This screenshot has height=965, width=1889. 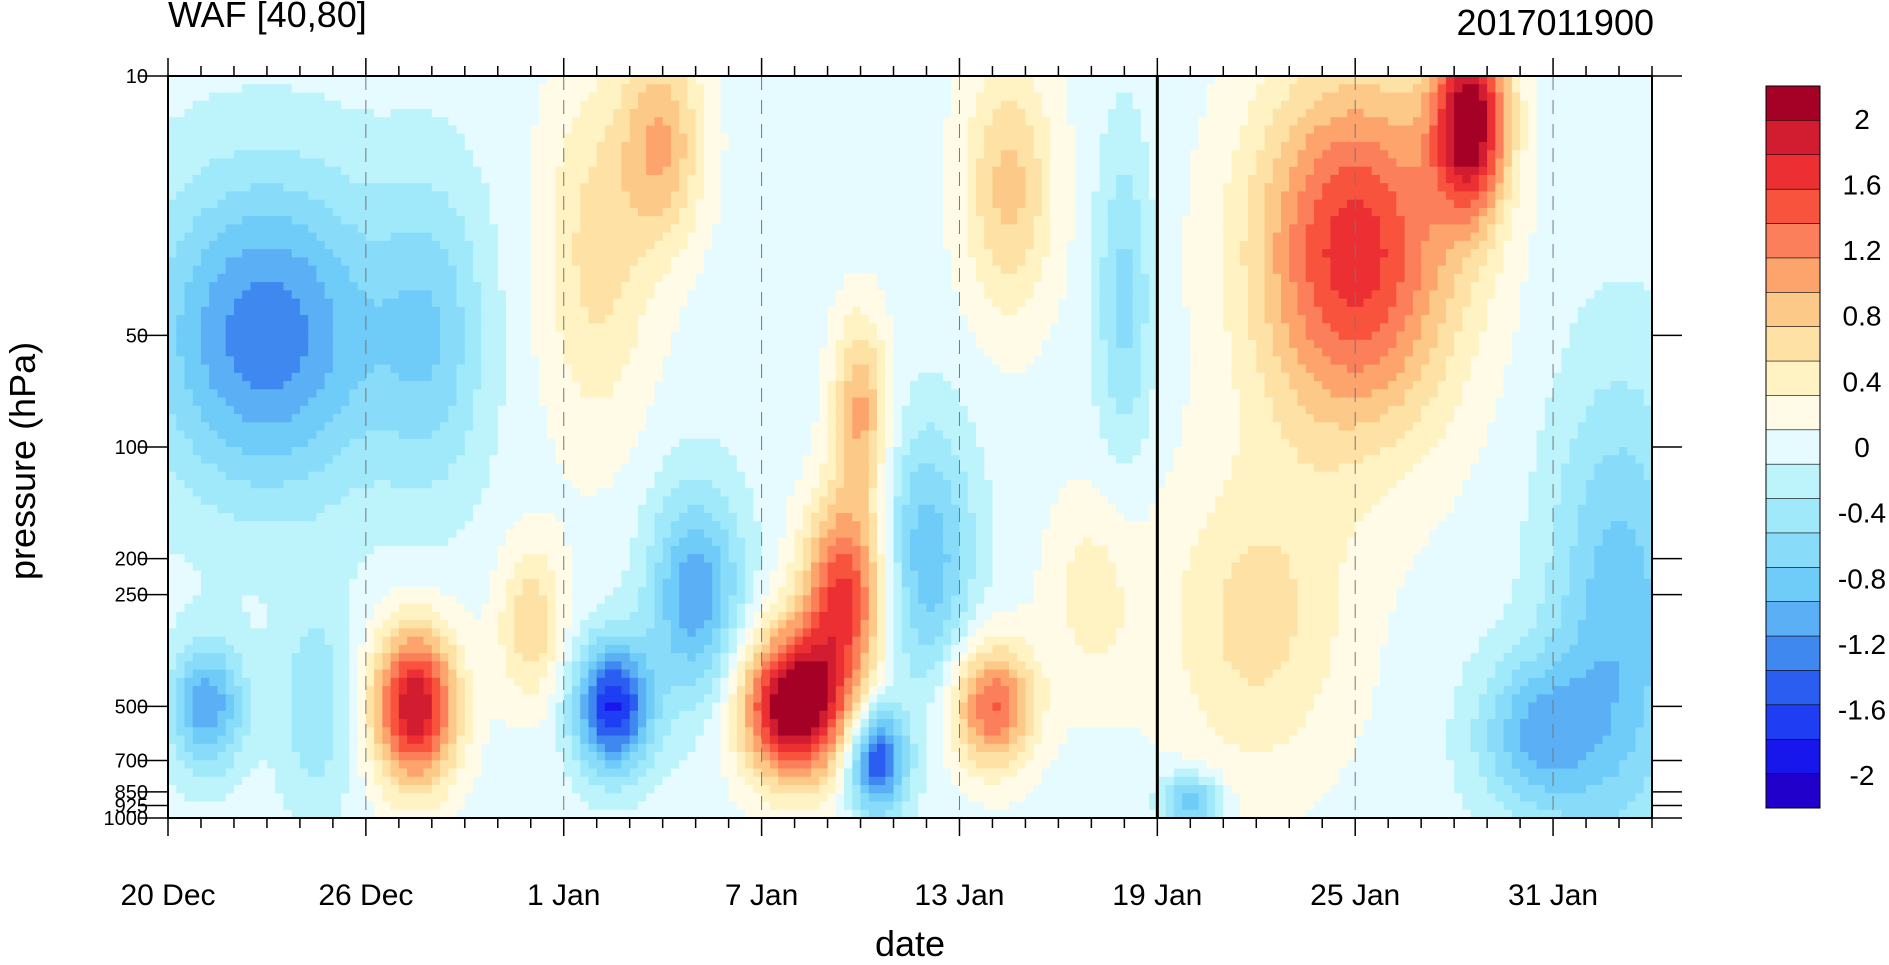 I want to click on colorbar-tick-label: 2, so click(x=1862, y=119).